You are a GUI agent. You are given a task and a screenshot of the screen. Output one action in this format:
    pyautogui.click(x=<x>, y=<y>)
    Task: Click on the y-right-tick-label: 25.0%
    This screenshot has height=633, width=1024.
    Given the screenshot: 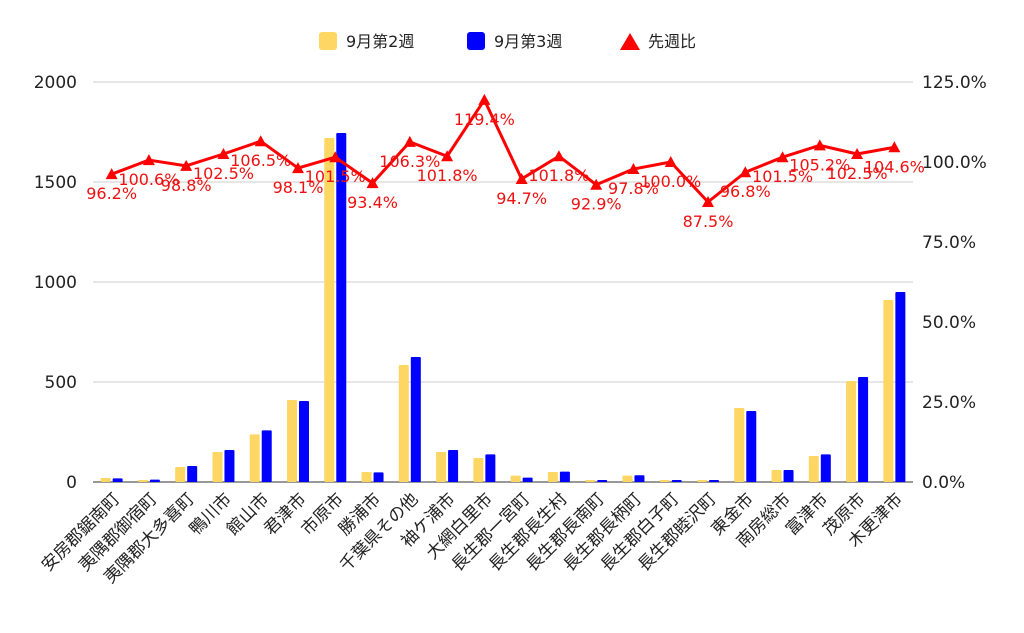 What is the action you would take?
    pyautogui.click(x=949, y=403)
    